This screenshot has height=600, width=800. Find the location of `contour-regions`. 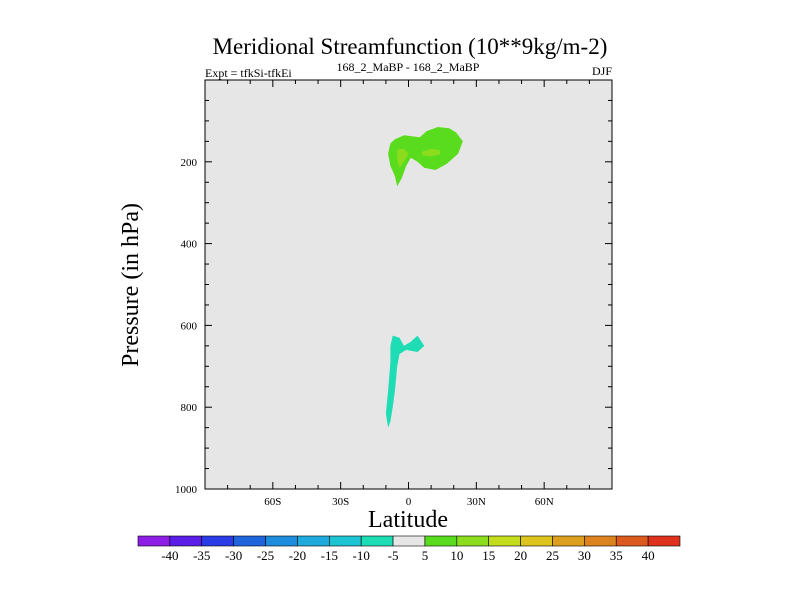

contour-regions is located at coordinates (424, 277).